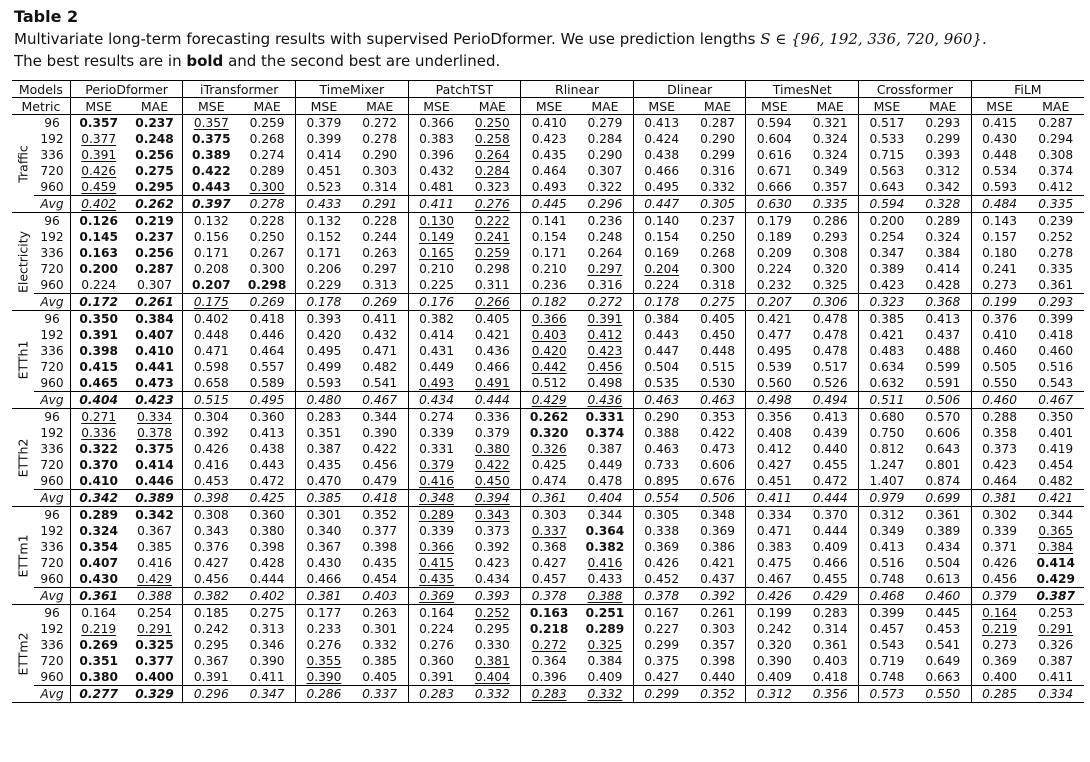  What do you see at coordinates (831, 351) in the screenshot?
I see `value-cell: 0.478` at bounding box center [831, 351].